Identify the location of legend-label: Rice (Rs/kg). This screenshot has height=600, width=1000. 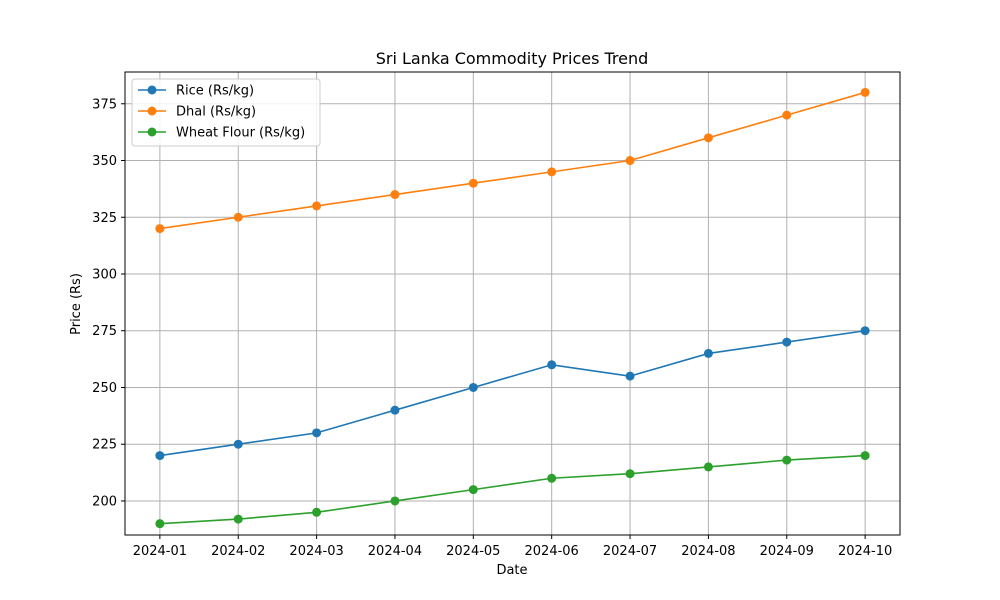
(215, 91).